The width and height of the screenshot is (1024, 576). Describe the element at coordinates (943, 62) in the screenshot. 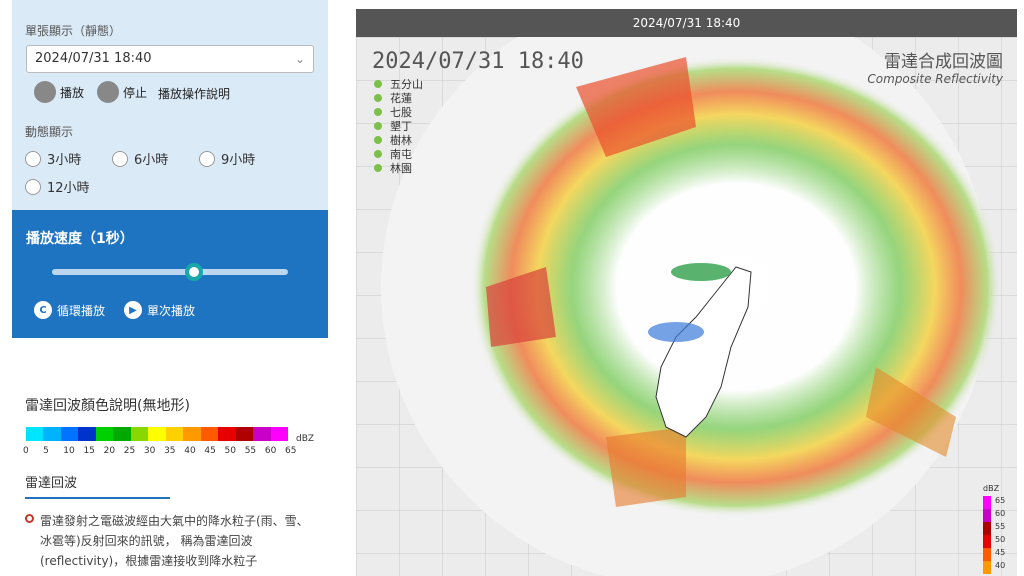

I see `radar-brand-zh: 雷達合成回波圖` at that location.